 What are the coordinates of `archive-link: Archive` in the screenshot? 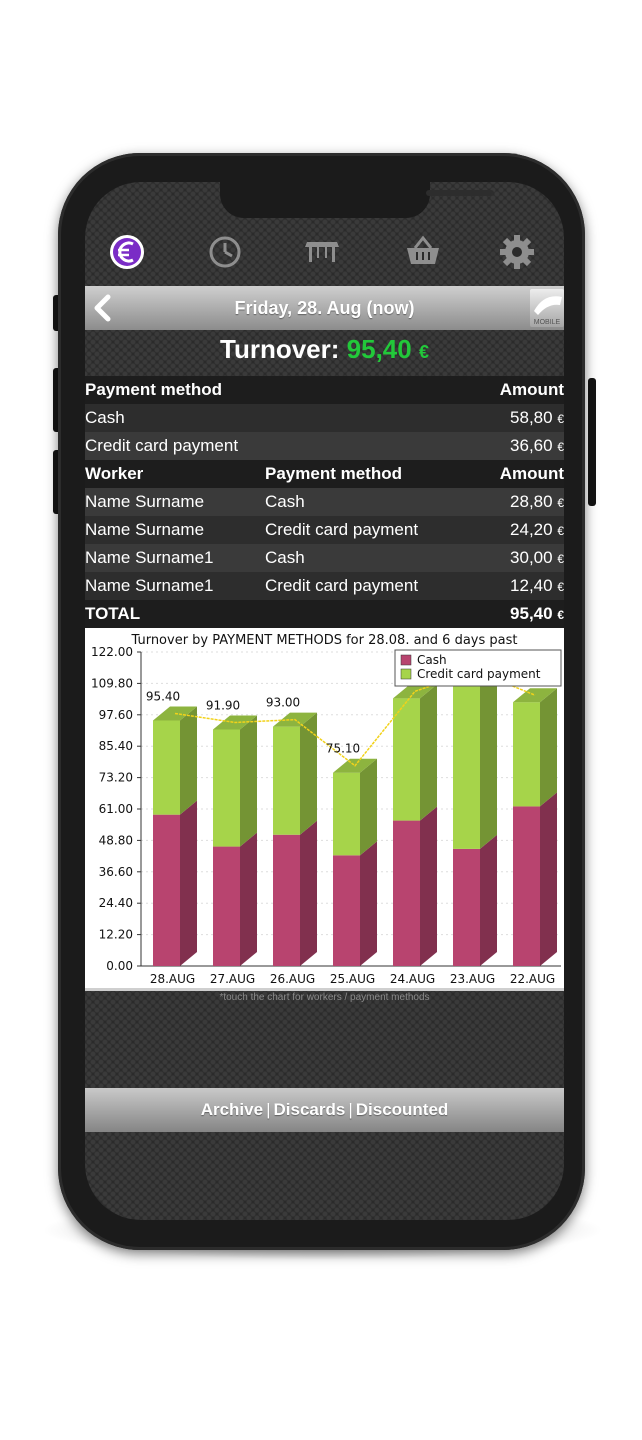 It's located at (232, 1109).